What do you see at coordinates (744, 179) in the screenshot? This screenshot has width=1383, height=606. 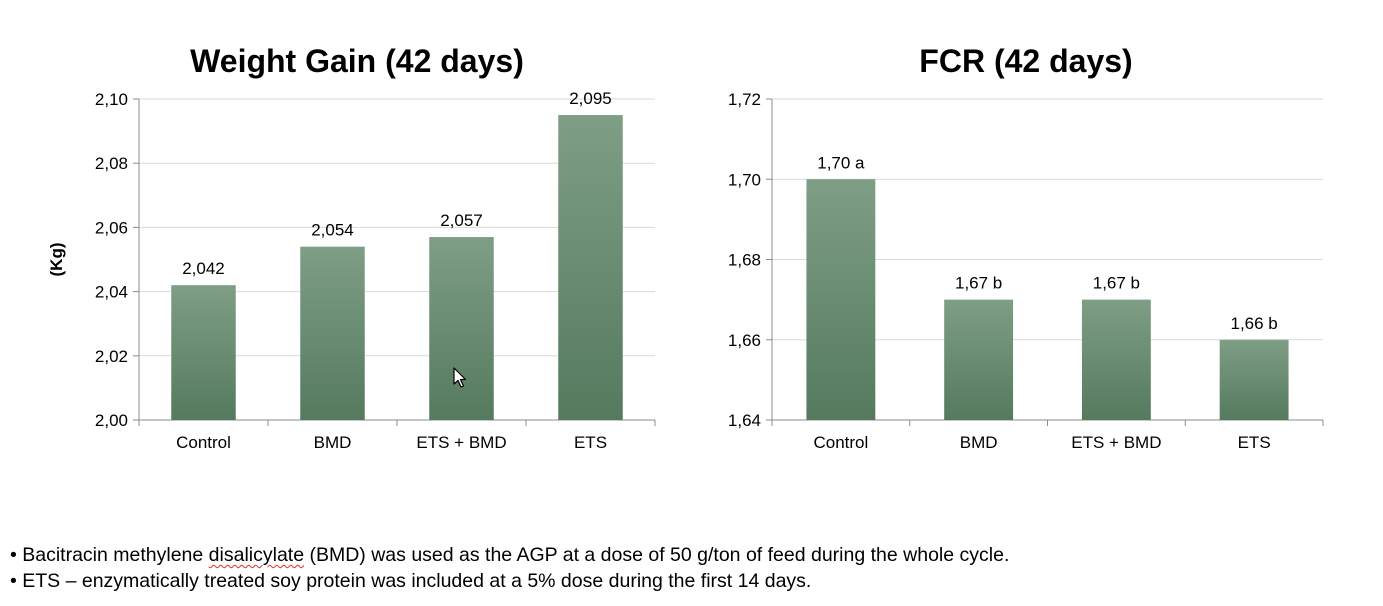 I see `y-tick-label: 1,70` at bounding box center [744, 179].